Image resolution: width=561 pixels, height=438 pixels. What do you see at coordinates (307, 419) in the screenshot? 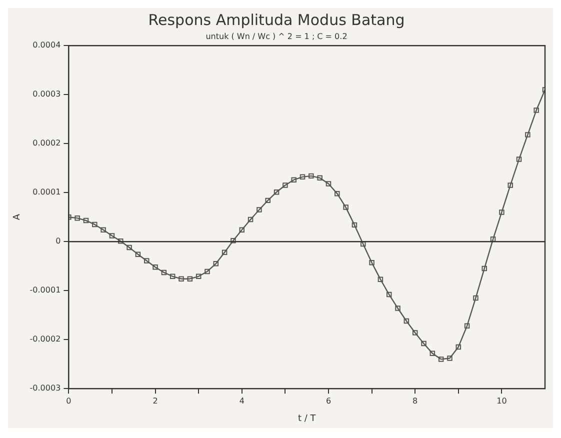
I see `x-axis-title: t / T` at bounding box center [307, 419].